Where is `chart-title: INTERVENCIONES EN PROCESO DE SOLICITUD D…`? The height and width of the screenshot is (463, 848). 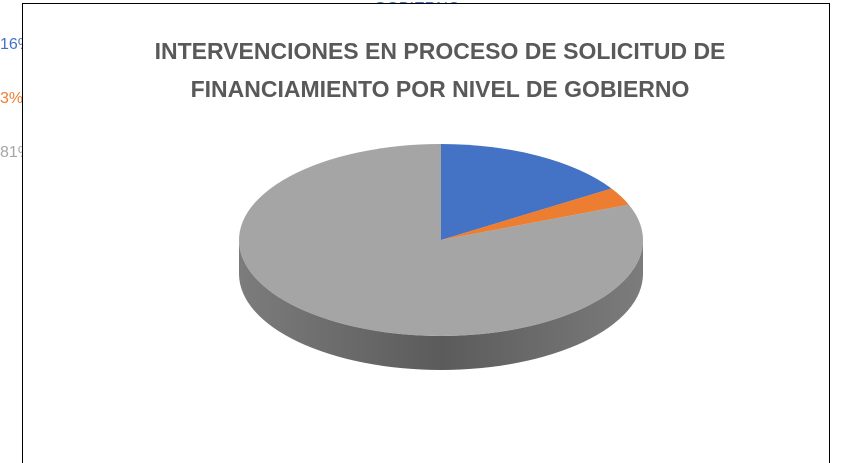
chart-title: INTERVENCIONES EN PROCESO DE SOLICITUD D… is located at coordinates (440, 70).